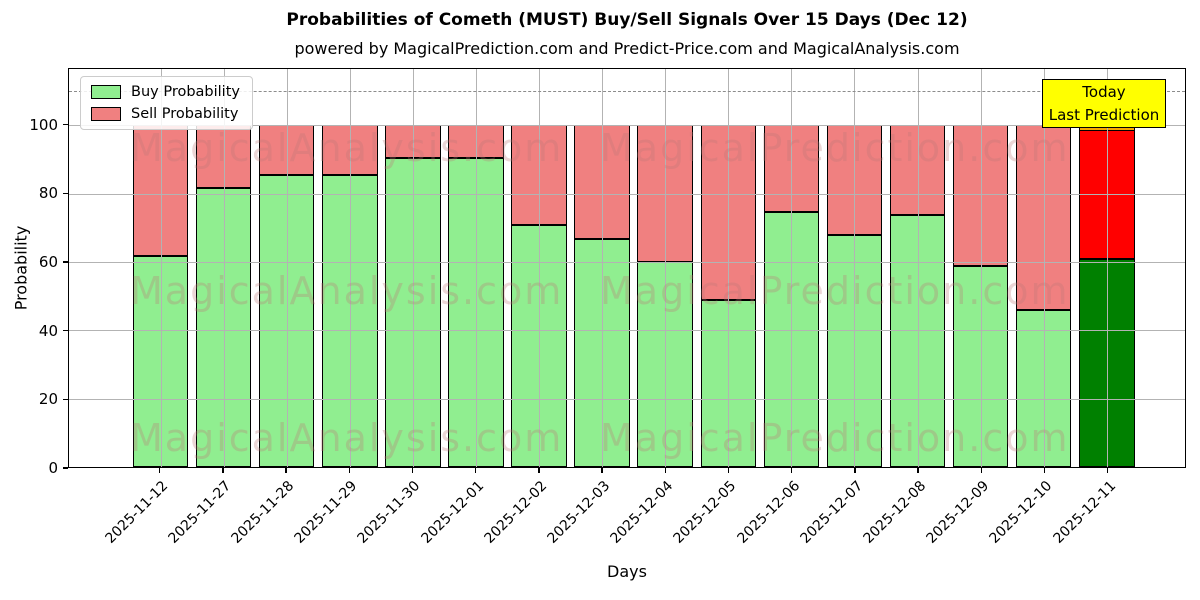 The height and width of the screenshot is (600, 1200). Describe the element at coordinates (53, 468) in the screenshot. I see `y-tick-label: 0` at that location.